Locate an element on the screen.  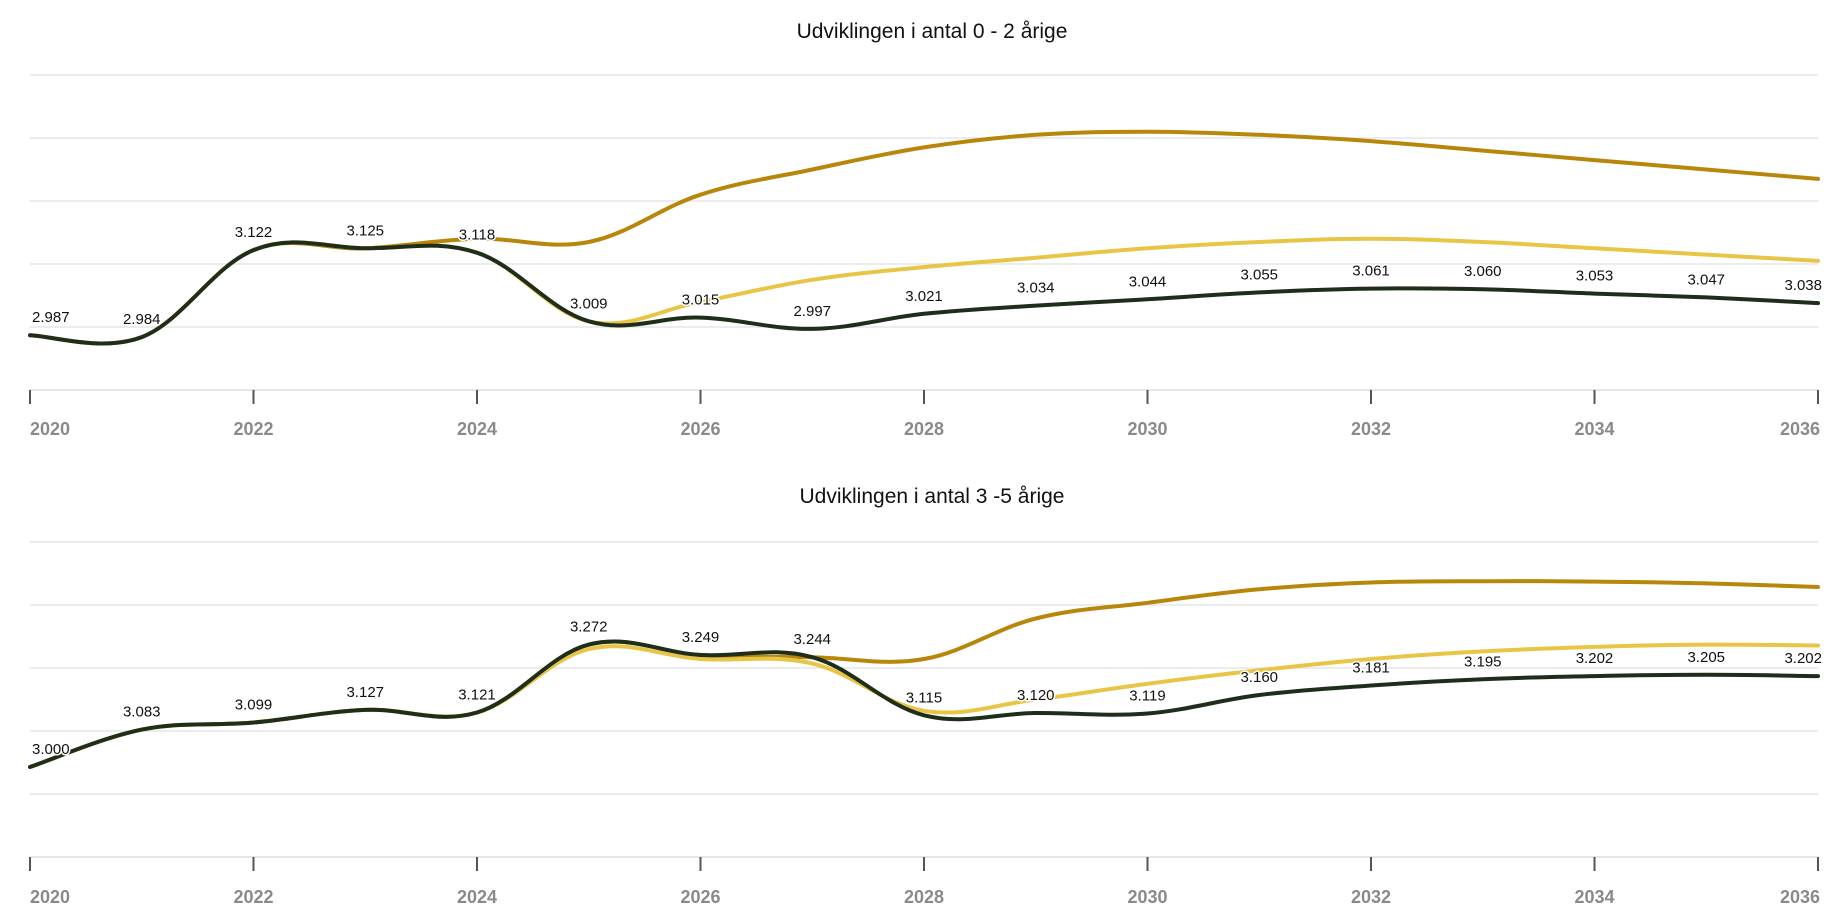
data-label: 3.125 is located at coordinates (365, 230).